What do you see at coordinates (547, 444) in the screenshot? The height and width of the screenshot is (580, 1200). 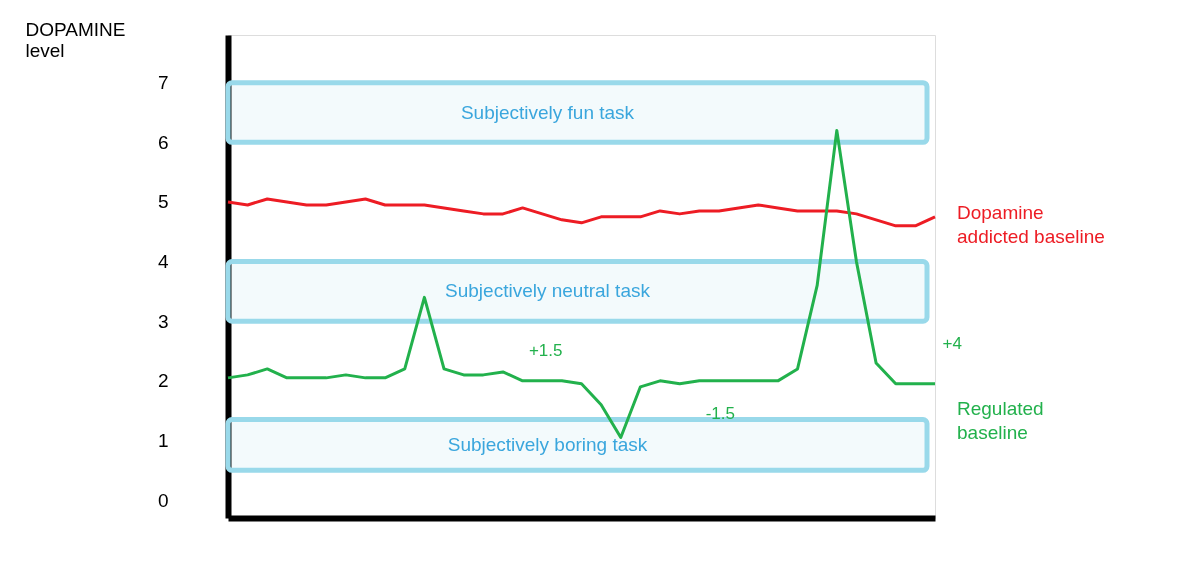 I see `band-label: Subjectively boring task` at bounding box center [547, 444].